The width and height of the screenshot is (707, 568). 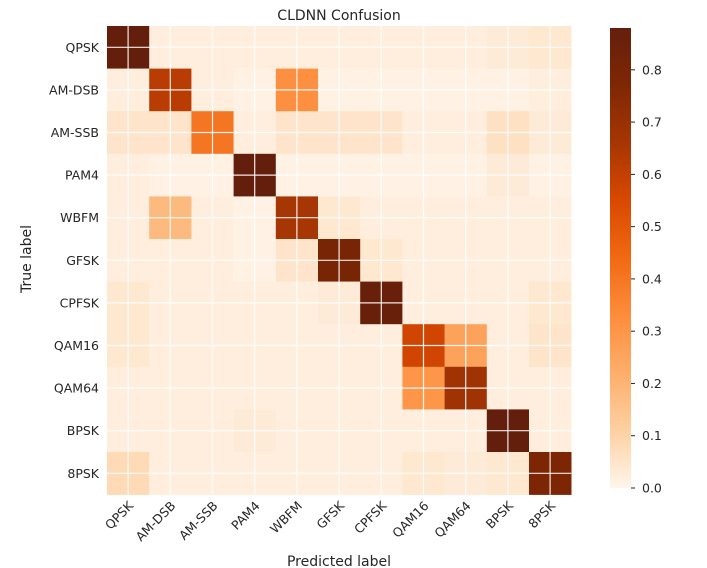 What do you see at coordinates (370, 517) in the screenshot?
I see `x-tick-label: CPFSK` at bounding box center [370, 517].